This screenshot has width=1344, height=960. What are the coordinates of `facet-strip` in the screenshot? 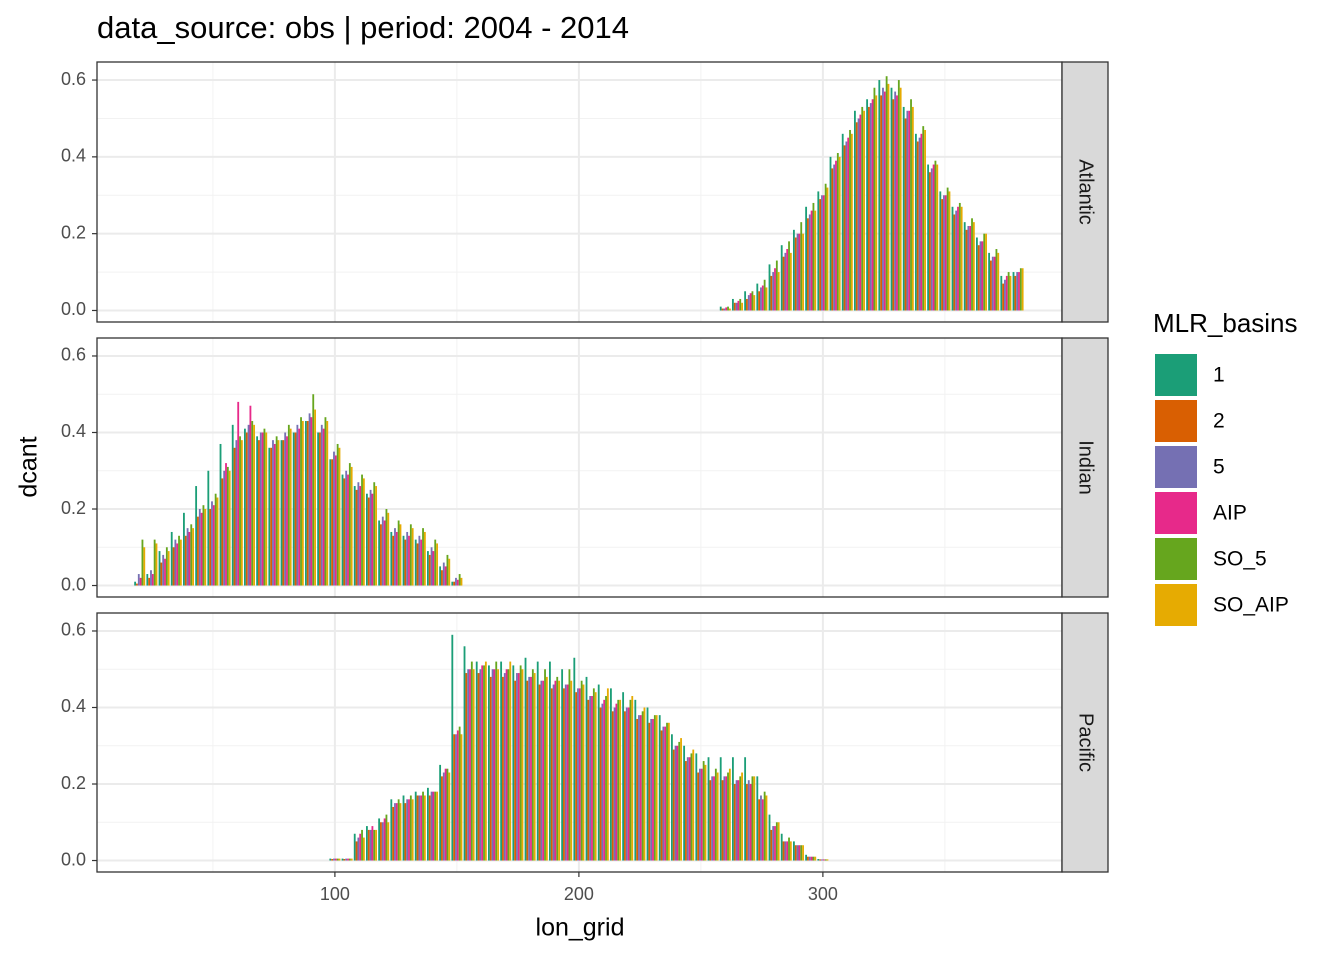 It's located at (1085, 467).